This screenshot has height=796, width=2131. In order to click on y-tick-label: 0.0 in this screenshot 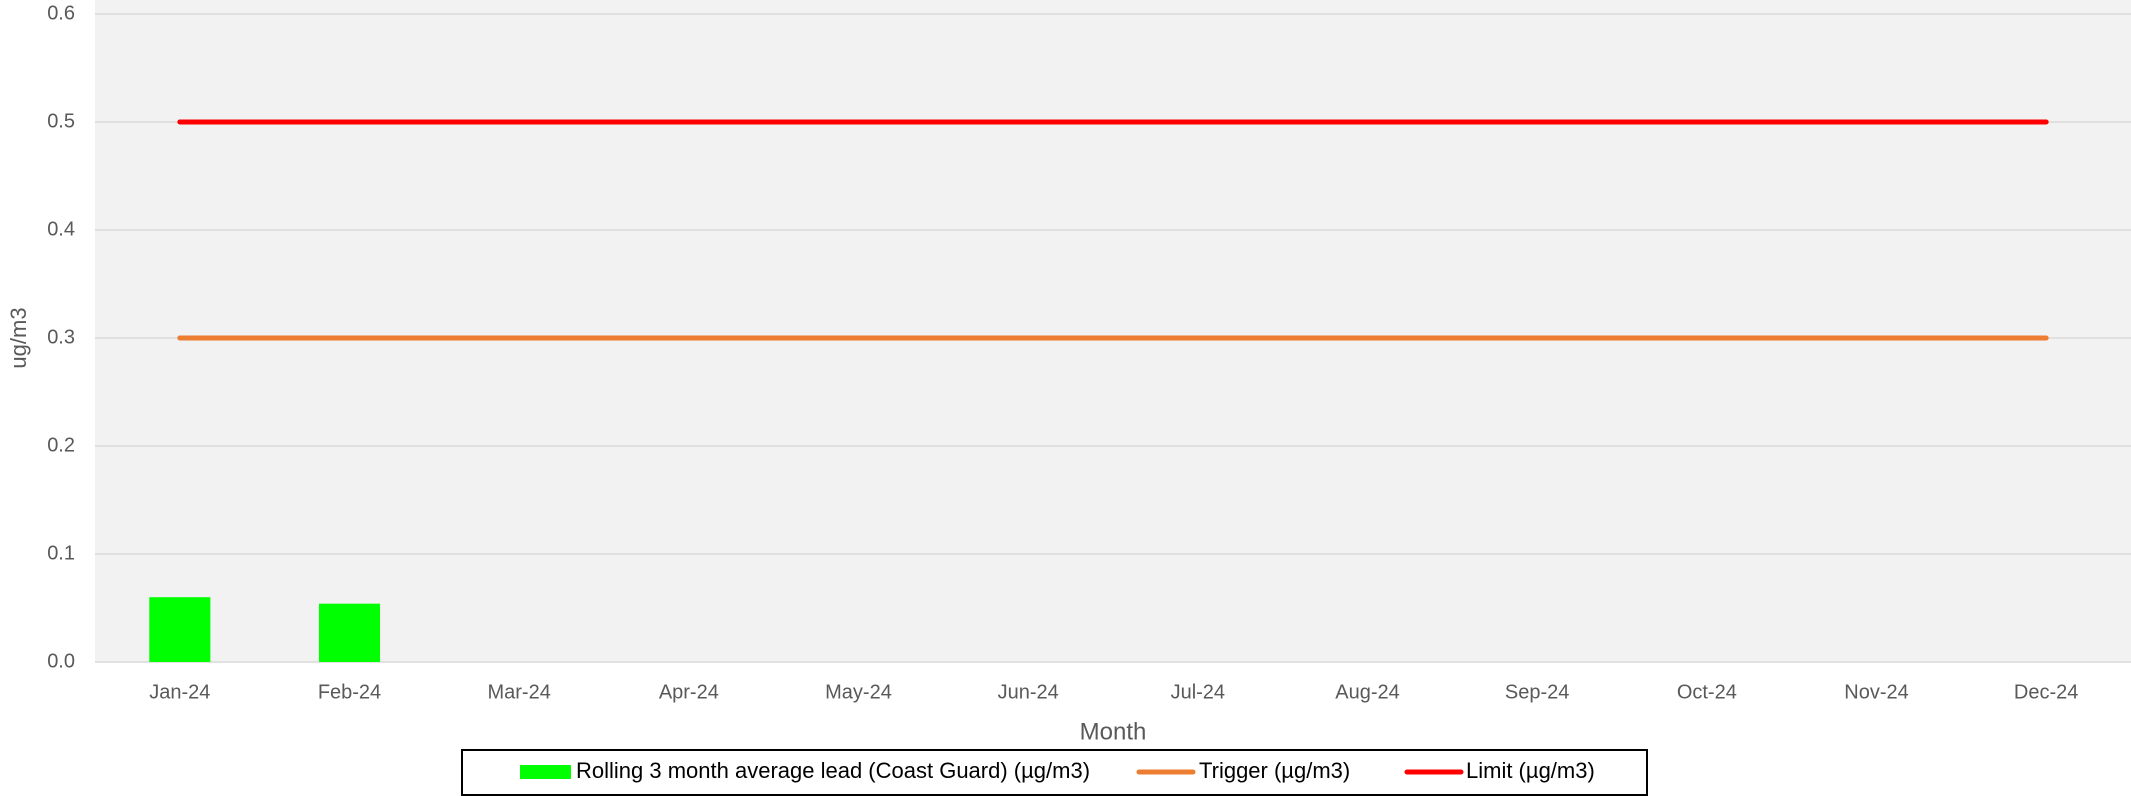, I will do `click(61, 661)`.